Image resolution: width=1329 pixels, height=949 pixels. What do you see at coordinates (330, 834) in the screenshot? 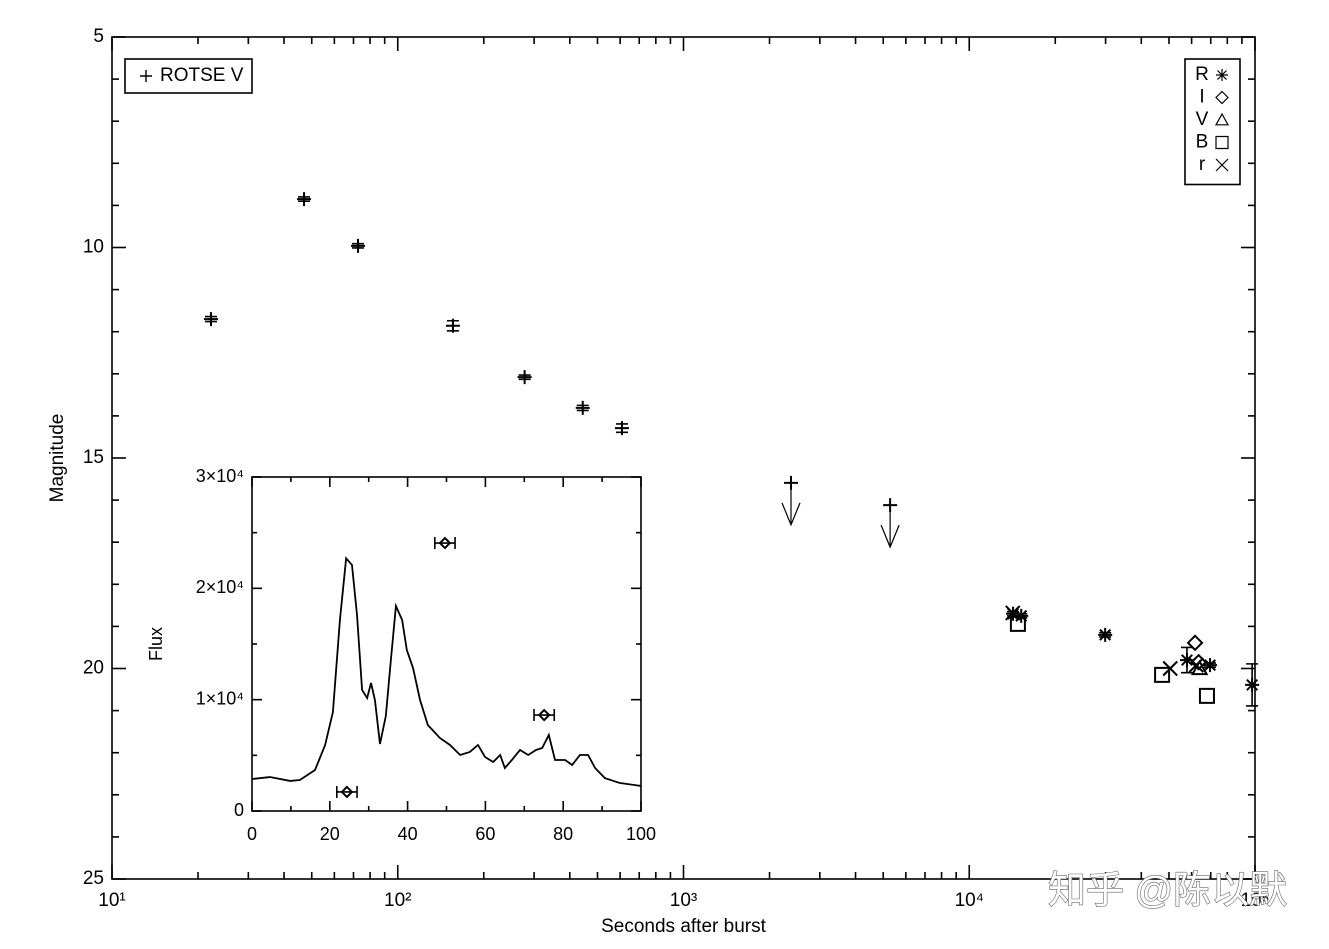
I see `x-tick-label: 20` at bounding box center [330, 834].